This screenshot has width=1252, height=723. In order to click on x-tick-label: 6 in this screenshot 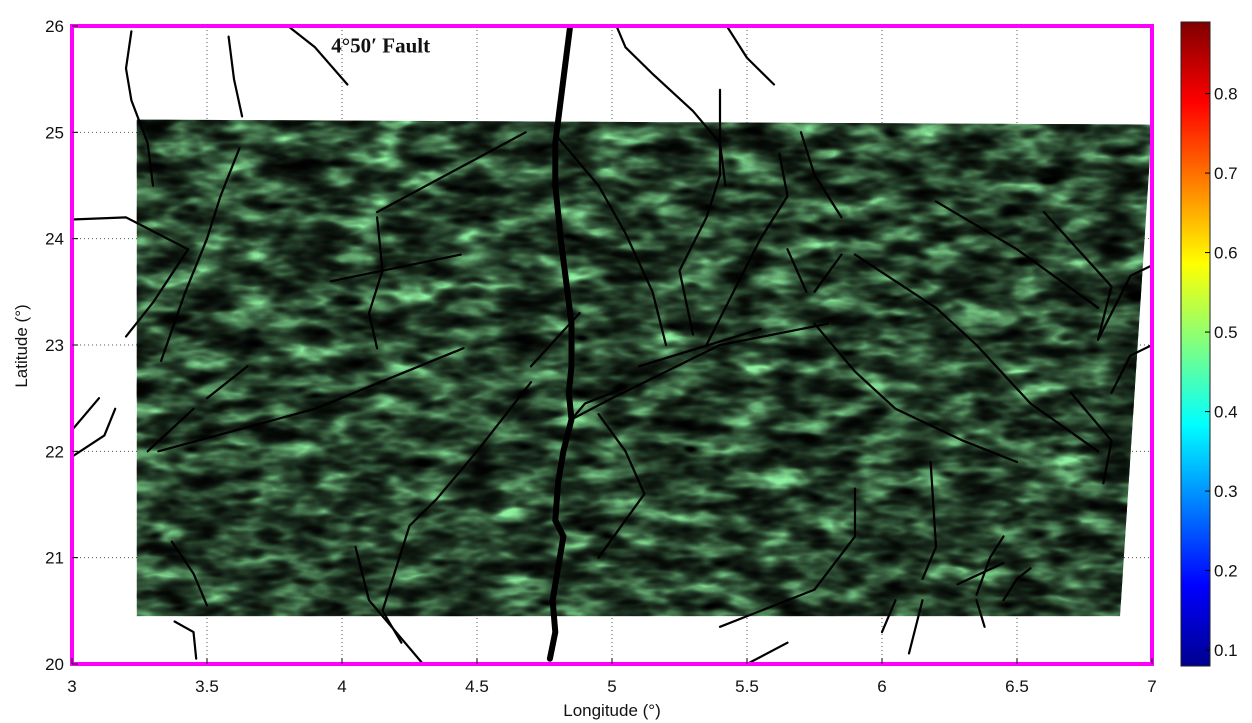, I will do `click(881, 686)`.